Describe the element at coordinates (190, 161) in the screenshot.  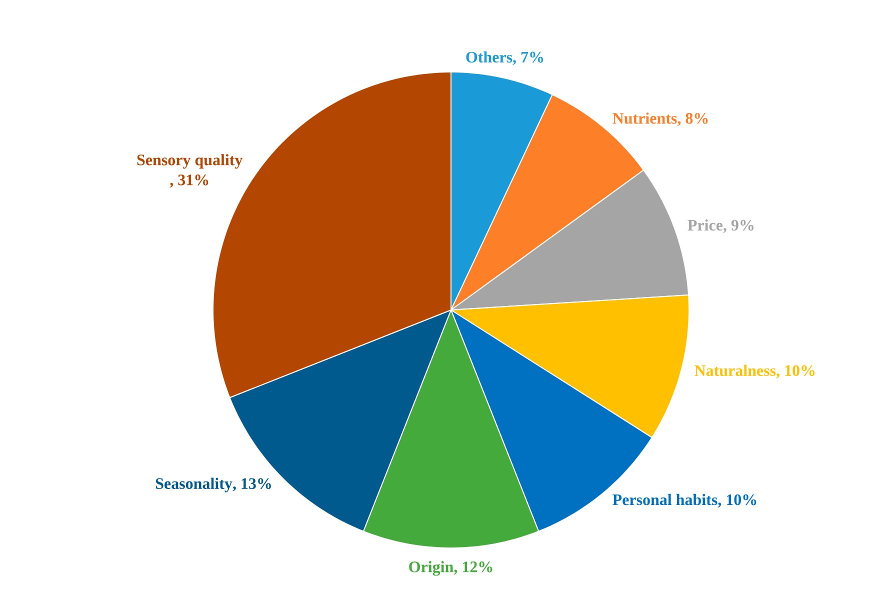
I see `slice-label: Sensory quality` at that location.